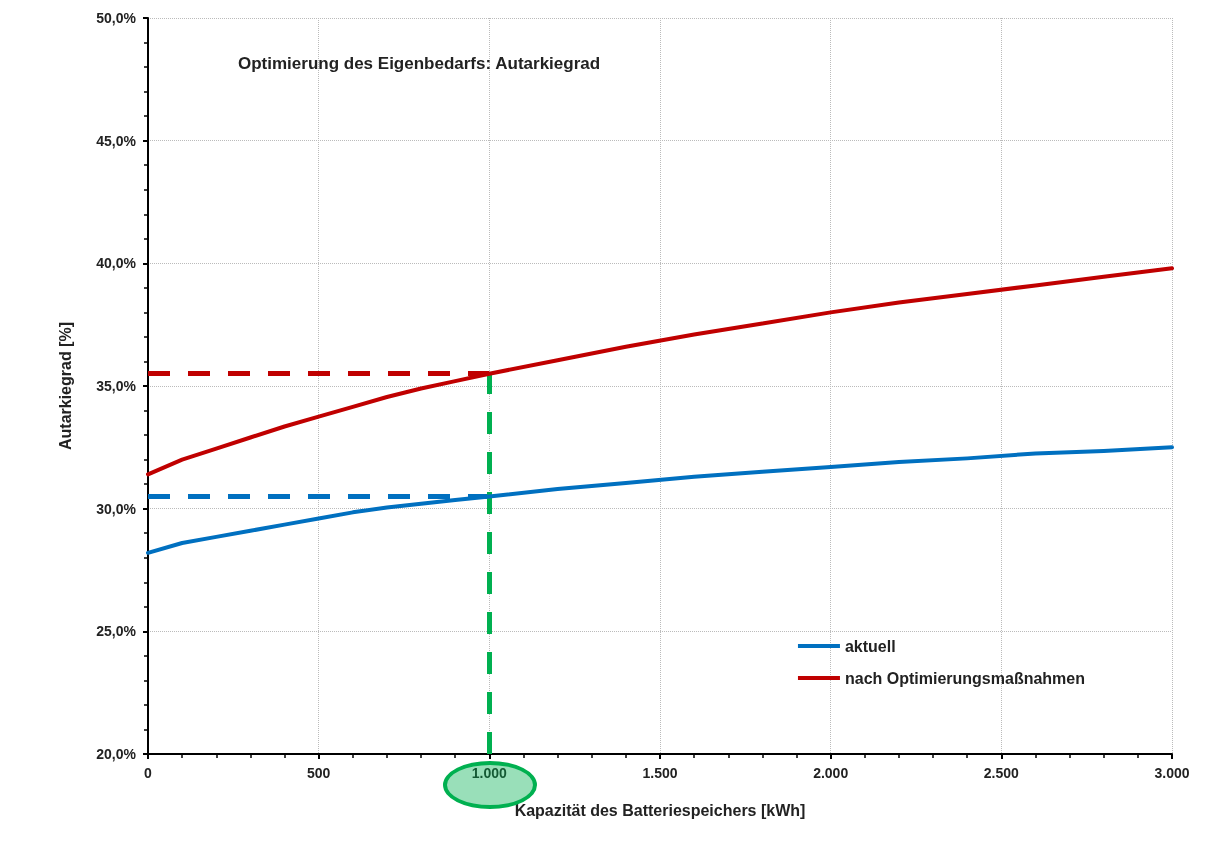  I want to click on y-tick-label: 35,0%, so click(116, 386).